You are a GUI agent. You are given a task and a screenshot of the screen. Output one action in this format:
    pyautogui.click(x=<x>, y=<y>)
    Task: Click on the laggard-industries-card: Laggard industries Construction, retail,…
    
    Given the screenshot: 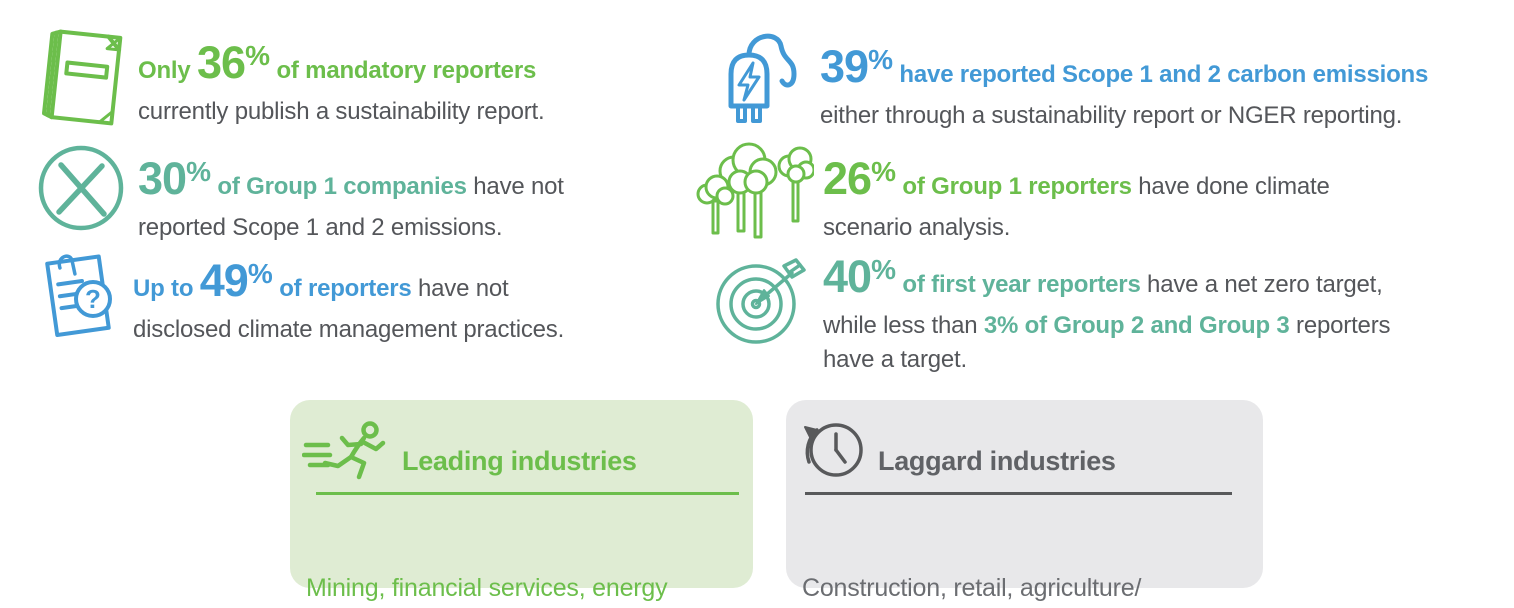 What is the action you would take?
    pyautogui.click(x=1024, y=501)
    